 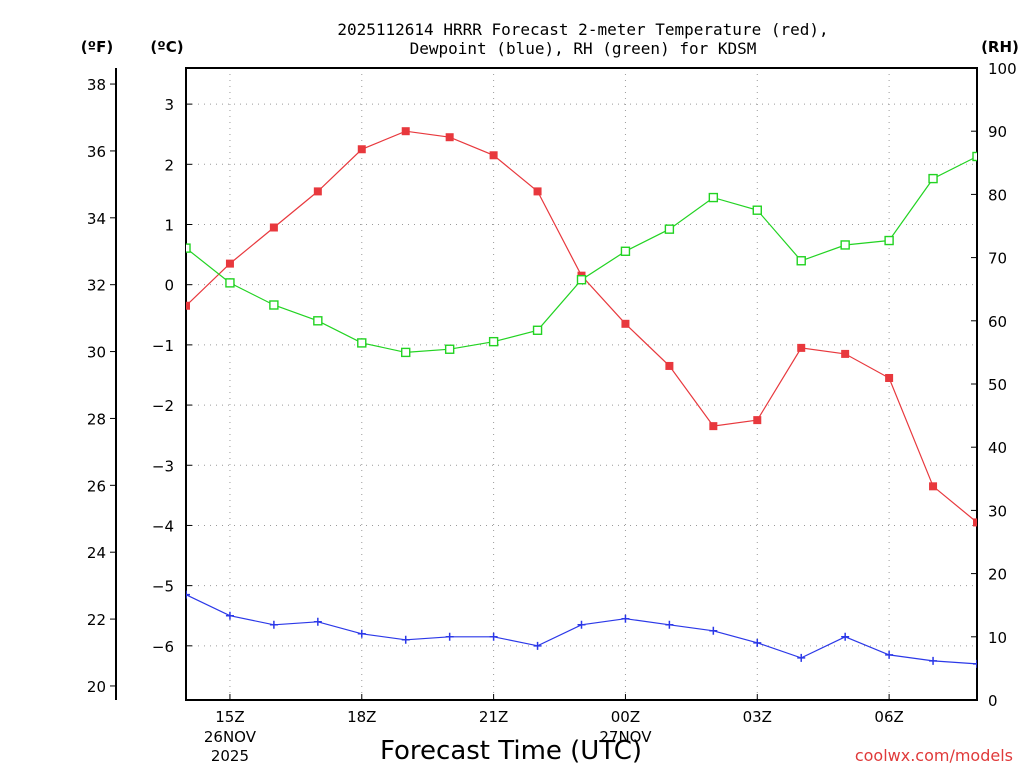 What do you see at coordinates (97, 47) in the screenshot?
I see `fahrenheit-unit-label: (ºF)` at bounding box center [97, 47].